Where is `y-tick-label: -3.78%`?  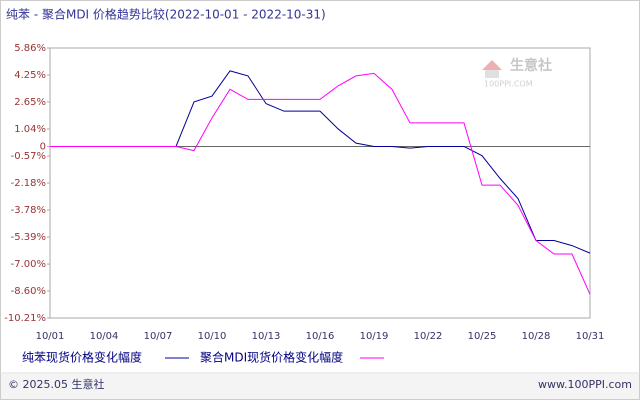
y-tick-label: -3.78% is located at coordinates (28, 210).